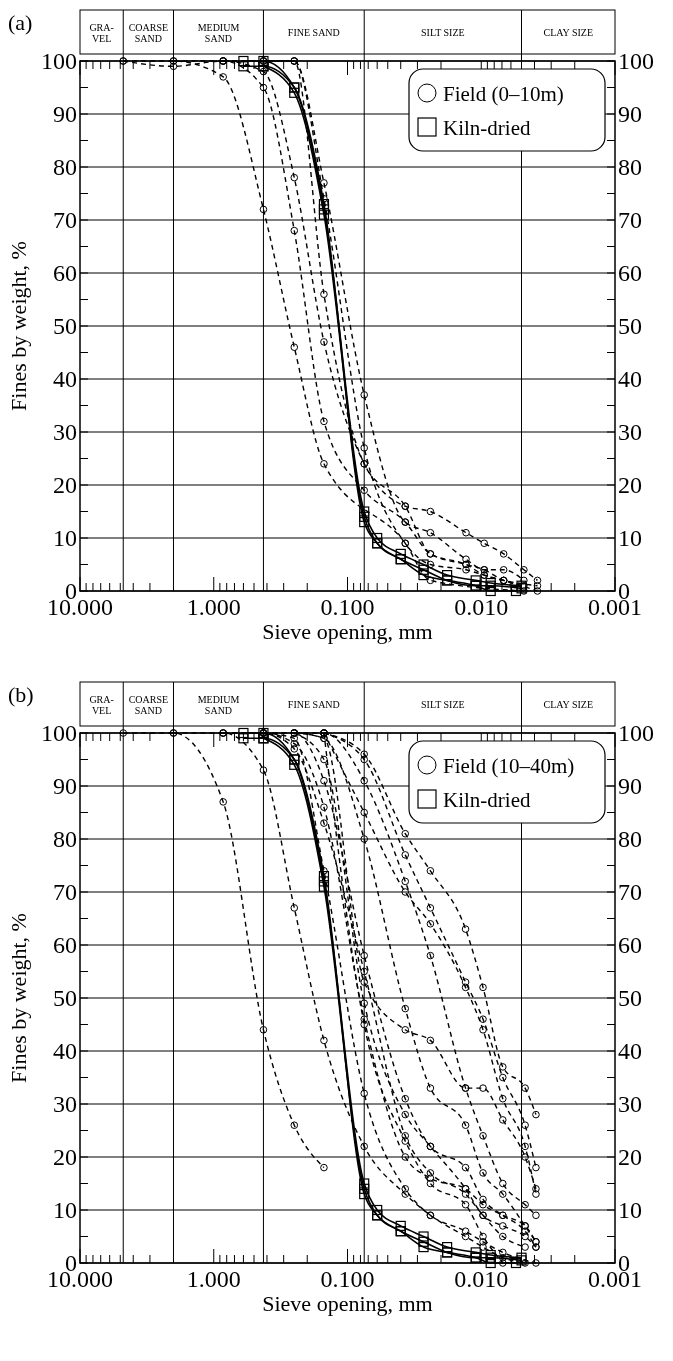 Image resolution: width=673 pixels, height=1361 pixels. Describe the element at coordinates (20, 22) in the screenshot. I see `chart-title: (a)` at that location.